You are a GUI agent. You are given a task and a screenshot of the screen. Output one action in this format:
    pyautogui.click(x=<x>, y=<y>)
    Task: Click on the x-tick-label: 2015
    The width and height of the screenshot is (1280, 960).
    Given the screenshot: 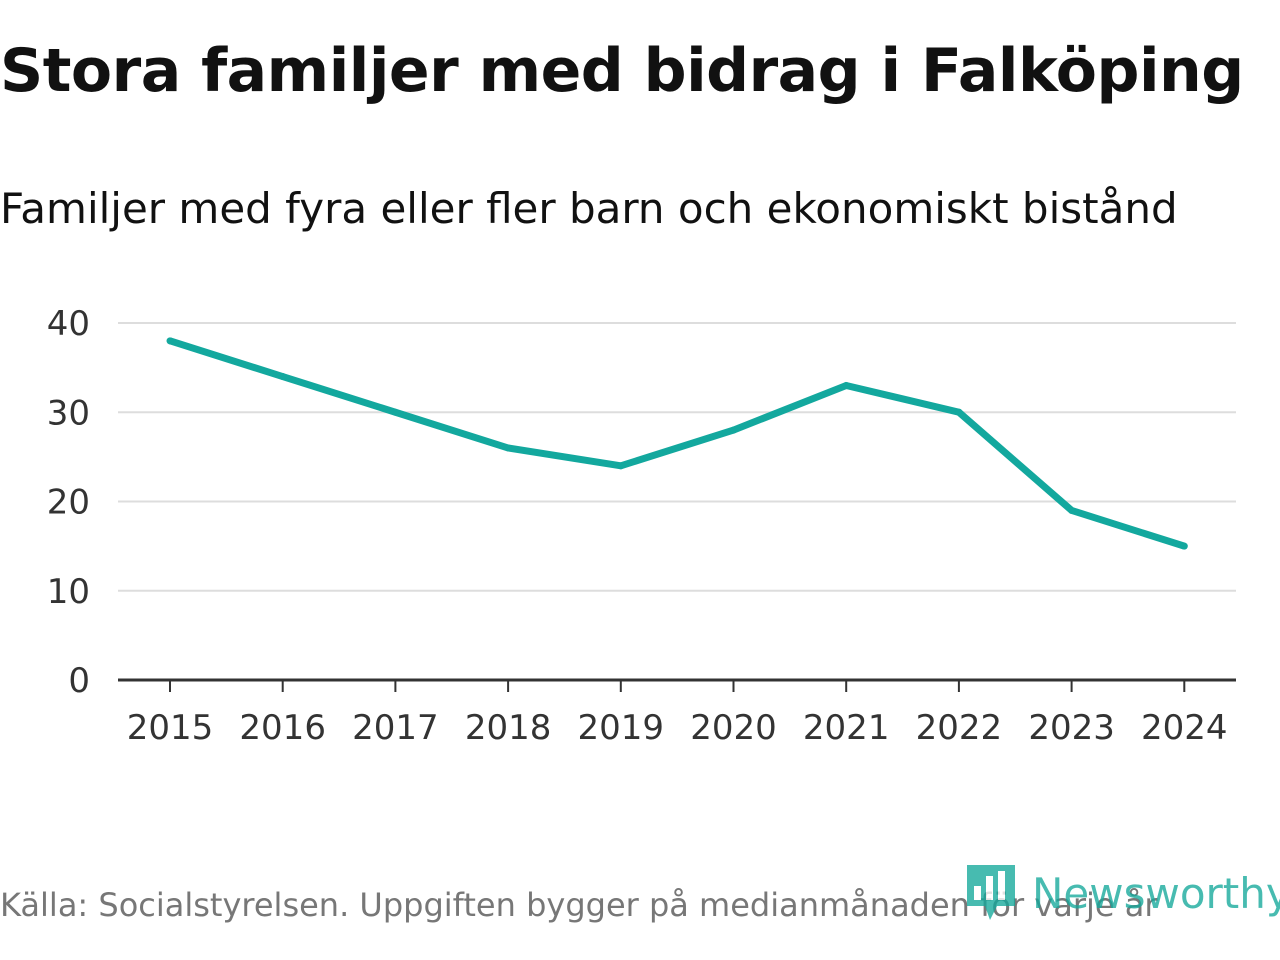 What is the action you would take?
    pyautogui.click(x=170, y=728)
    